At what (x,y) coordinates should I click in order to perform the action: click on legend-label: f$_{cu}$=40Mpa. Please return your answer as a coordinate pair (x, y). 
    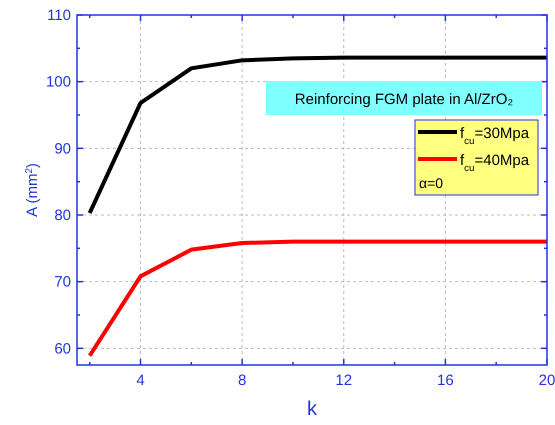
    Looking at the image, I should click on (495, 163).